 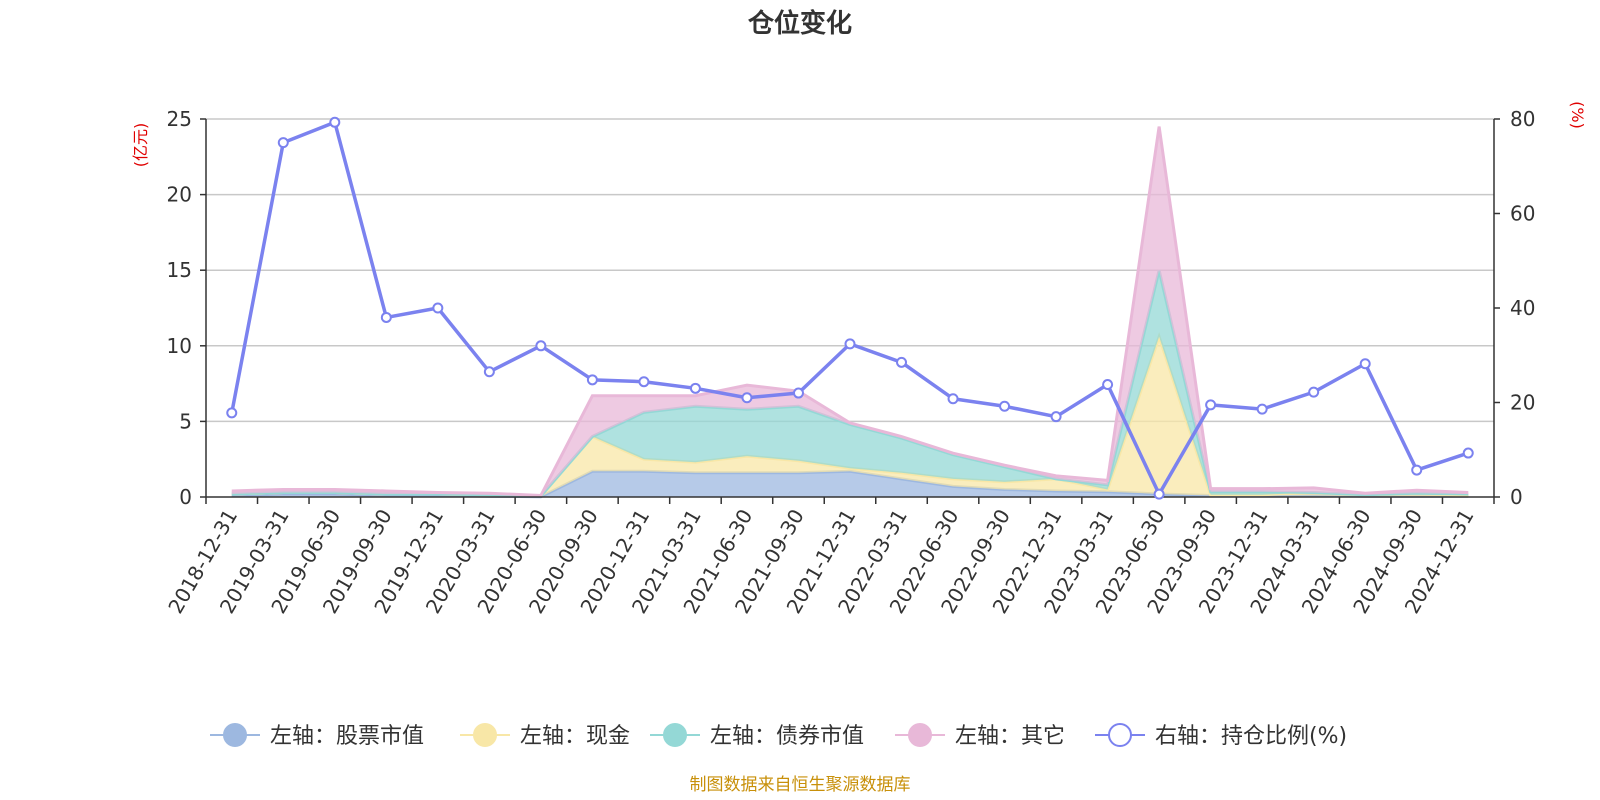 What do you see at coordinates (1251, 736) in the screenshot?
I see `legend-label: 右轴：持仓比例(%)` at bounding box center [1251, 736].